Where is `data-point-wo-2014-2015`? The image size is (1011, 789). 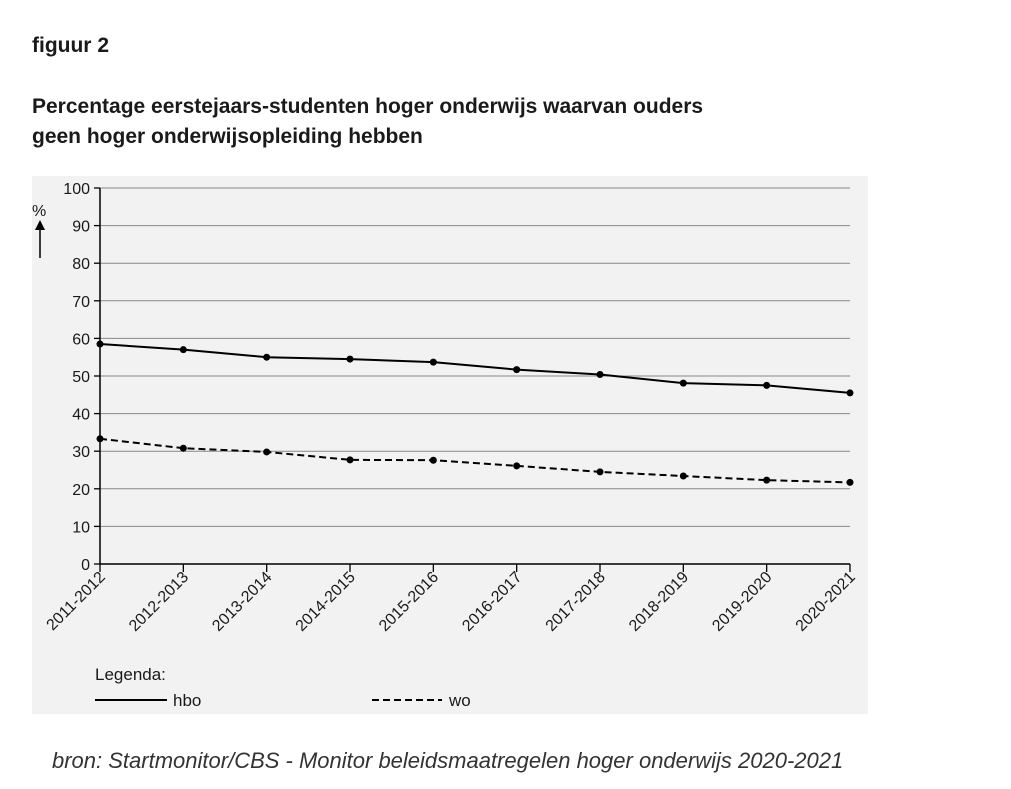 data-point-wo-2014-2015 is located at coordinates (350, 460).